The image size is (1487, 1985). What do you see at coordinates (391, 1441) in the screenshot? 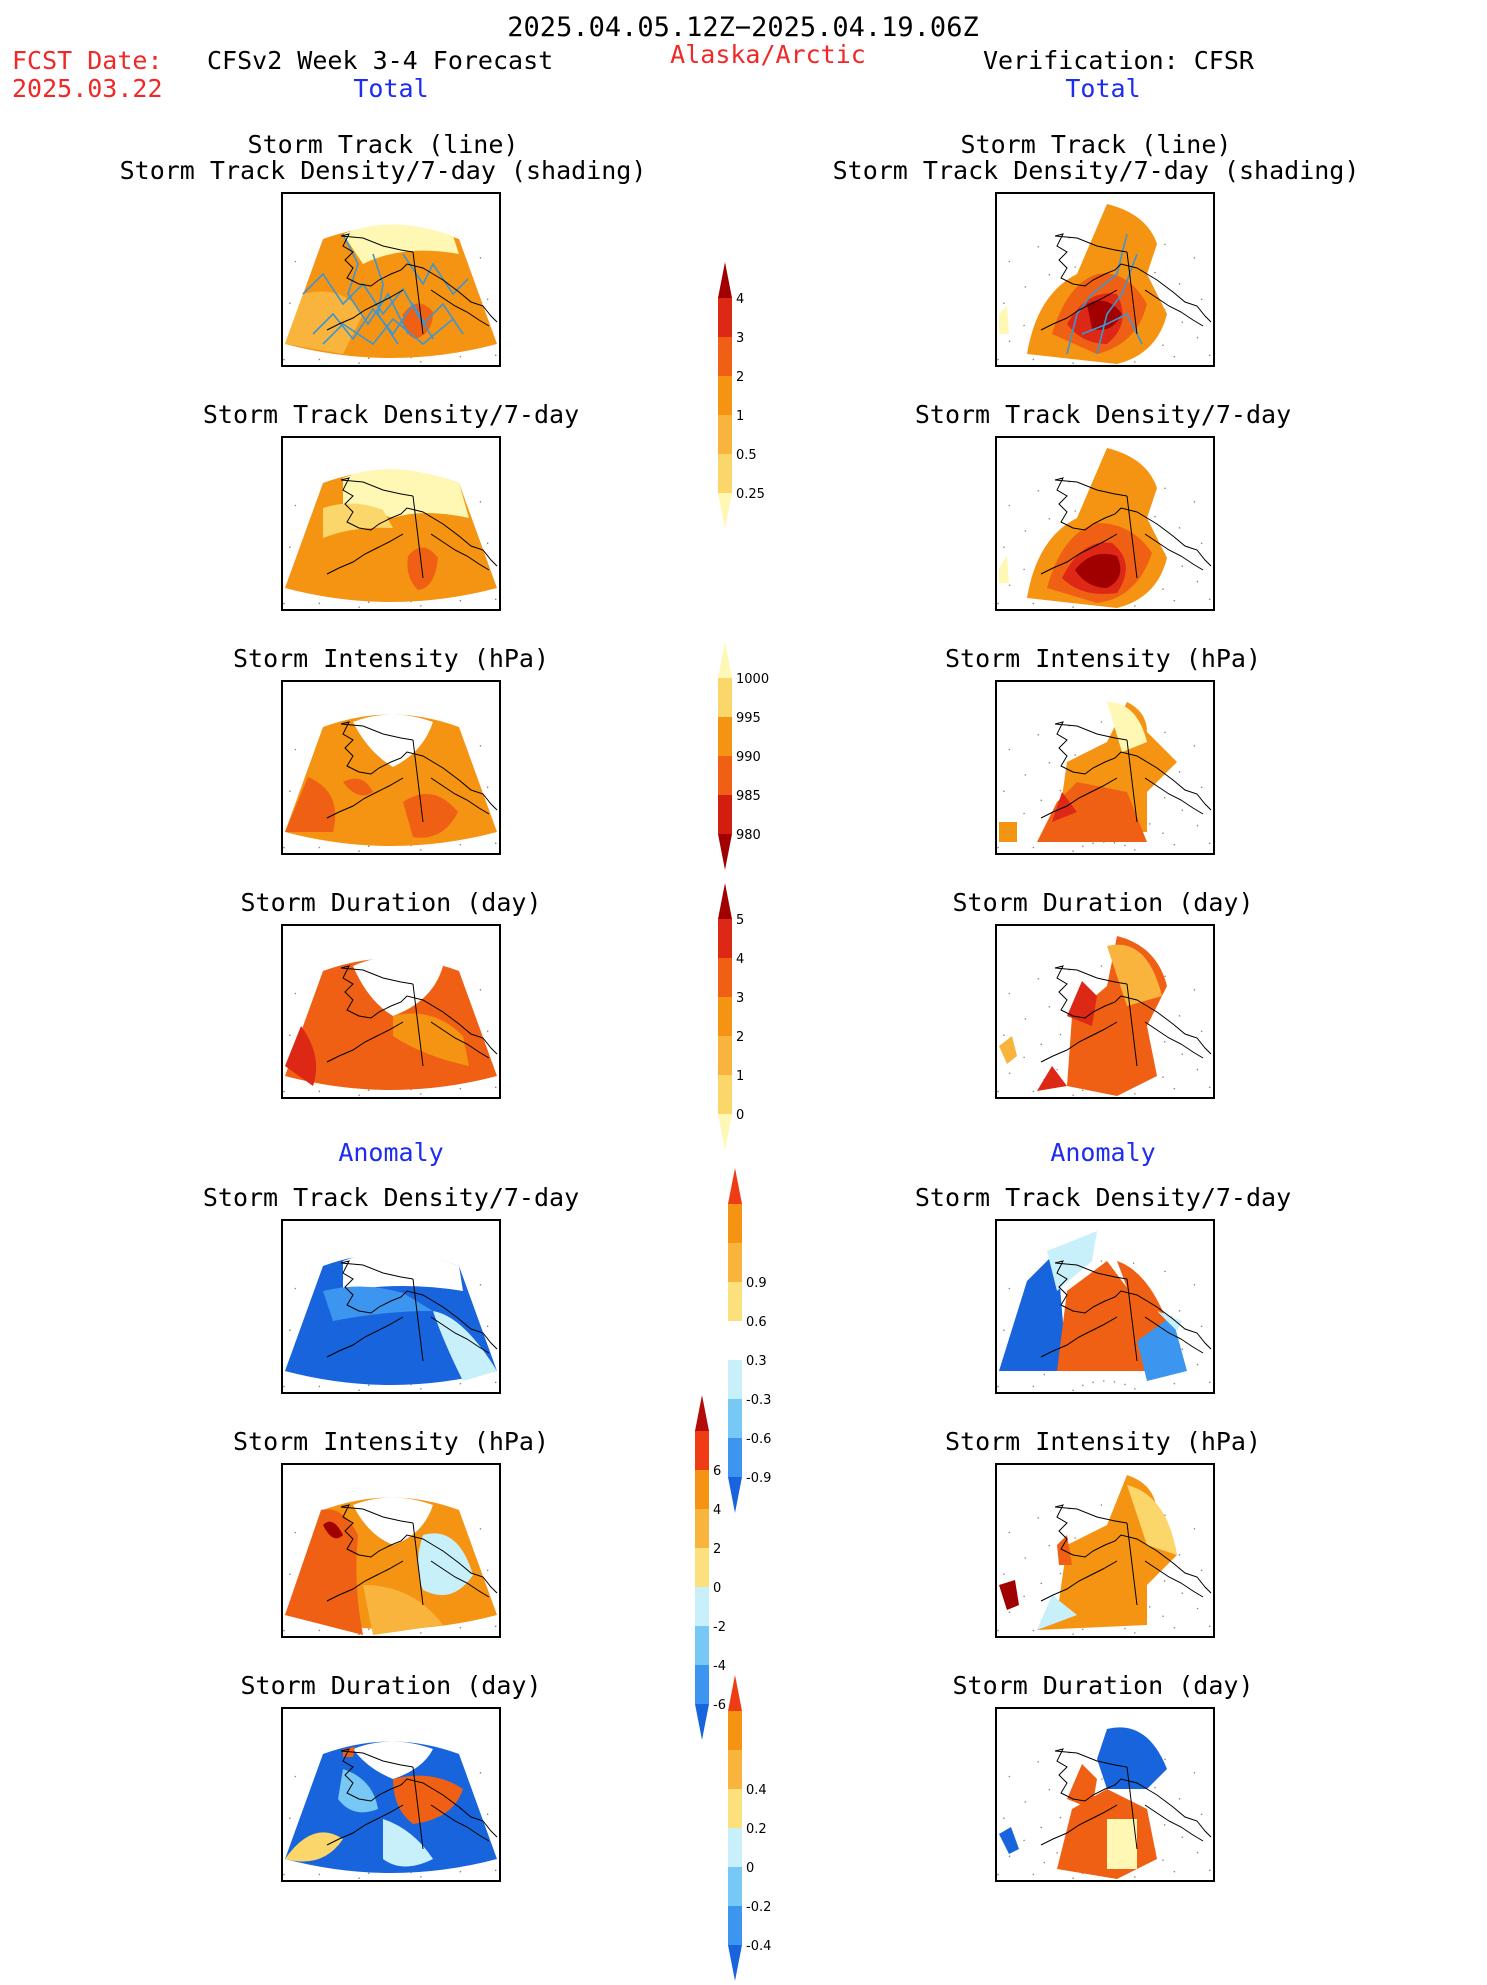
I see `panel-title-intensity-anom-left: Storm Intensity (hPa)` at bounding box center [391, 1441].